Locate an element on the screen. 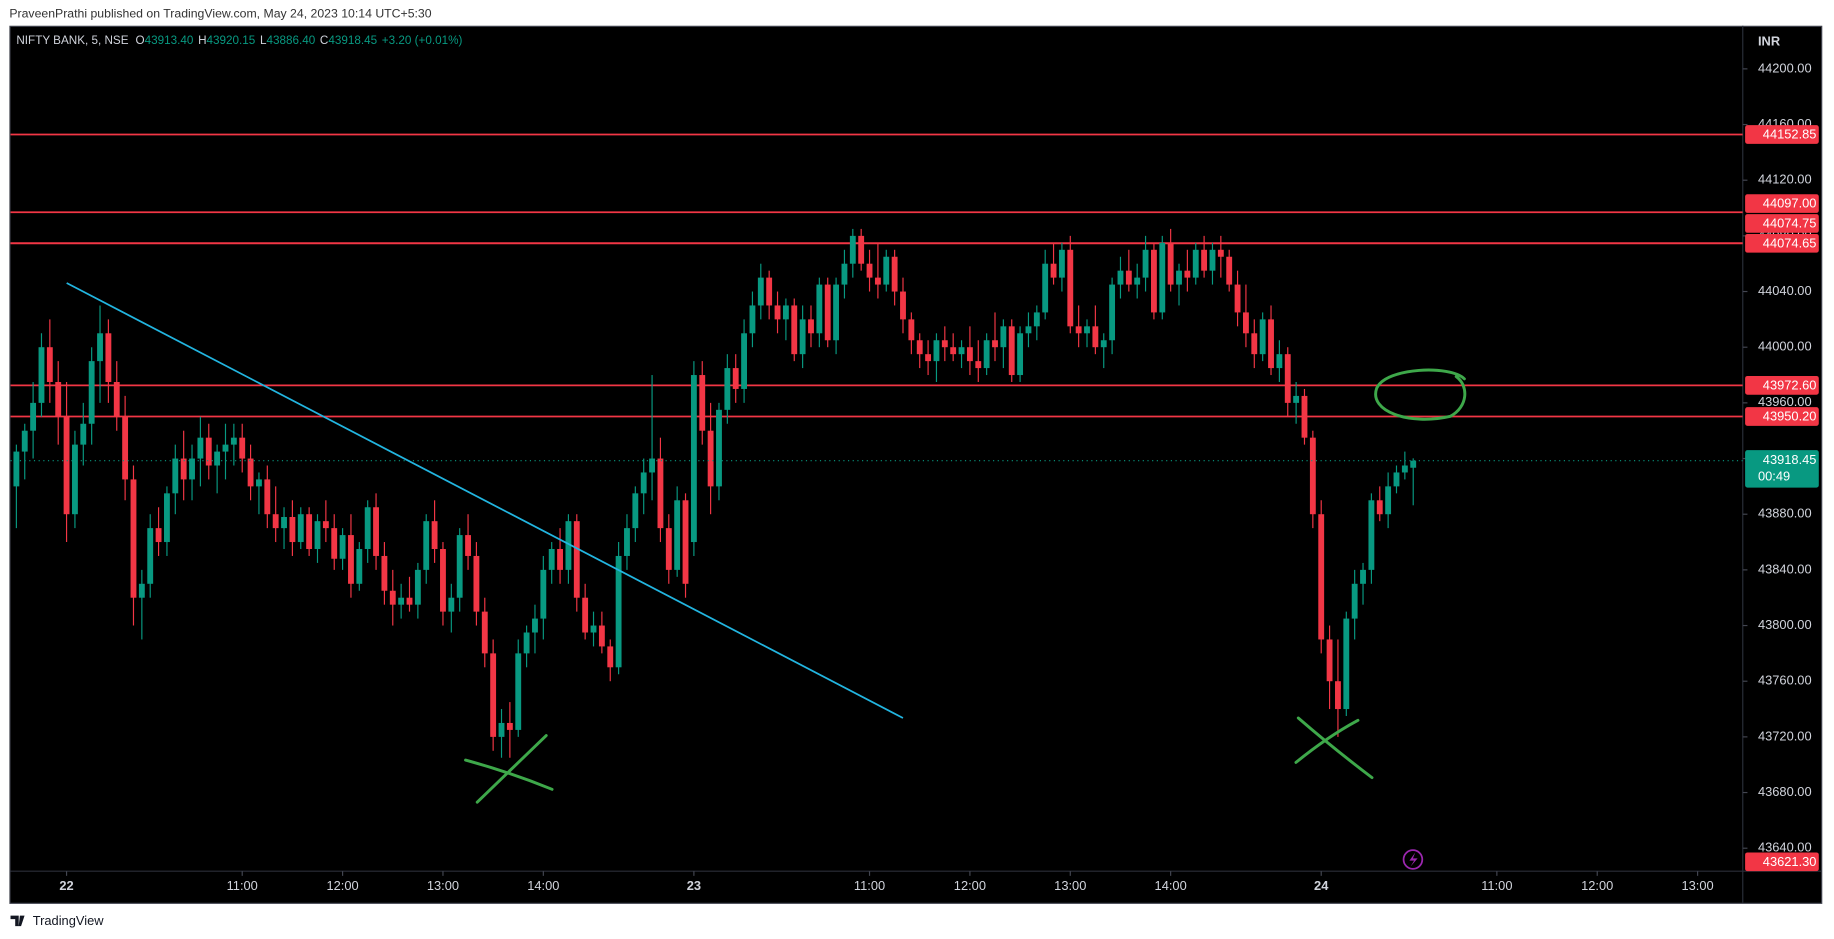  price-marker-label: 43621.30 is located at coordinates (1790, 861).